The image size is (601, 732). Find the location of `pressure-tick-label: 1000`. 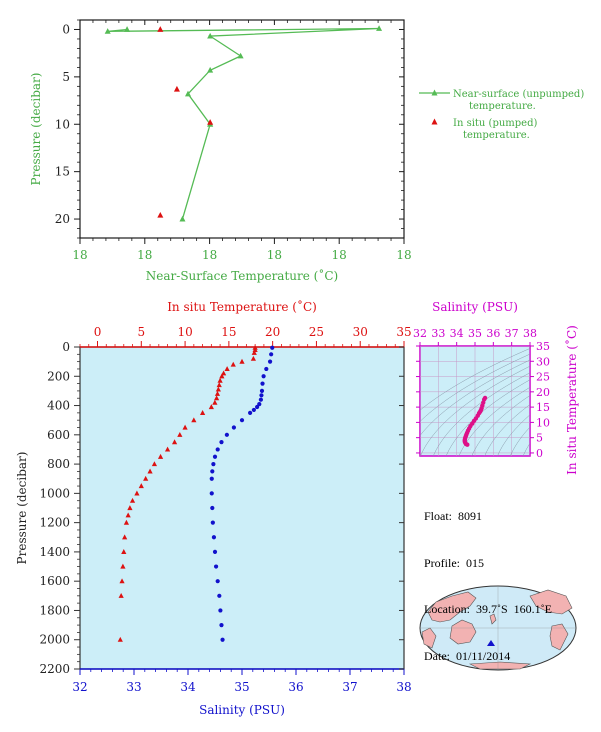

pressure-tick-label: 1000 is located at coordinates (54, 493).